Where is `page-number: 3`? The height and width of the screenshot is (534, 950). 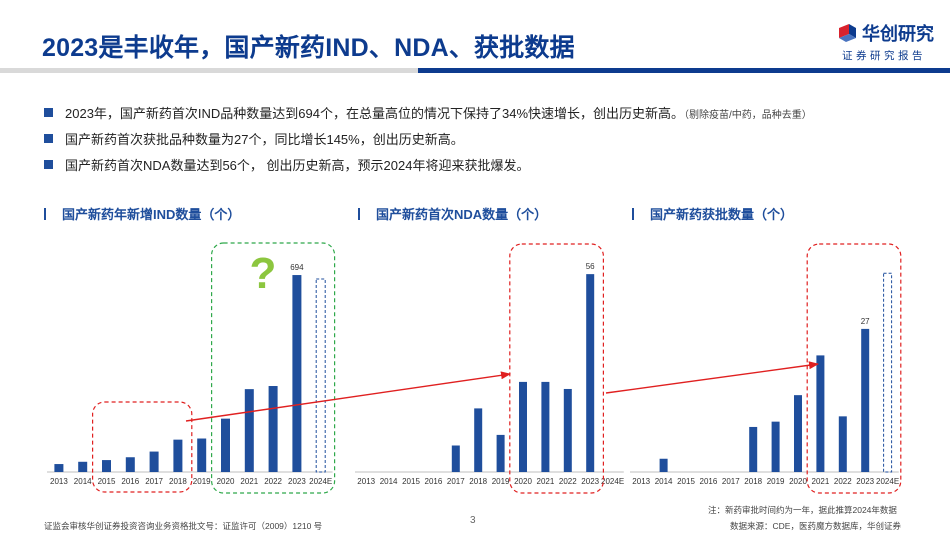 page-number: 3 is located at coordinates (473, 520).